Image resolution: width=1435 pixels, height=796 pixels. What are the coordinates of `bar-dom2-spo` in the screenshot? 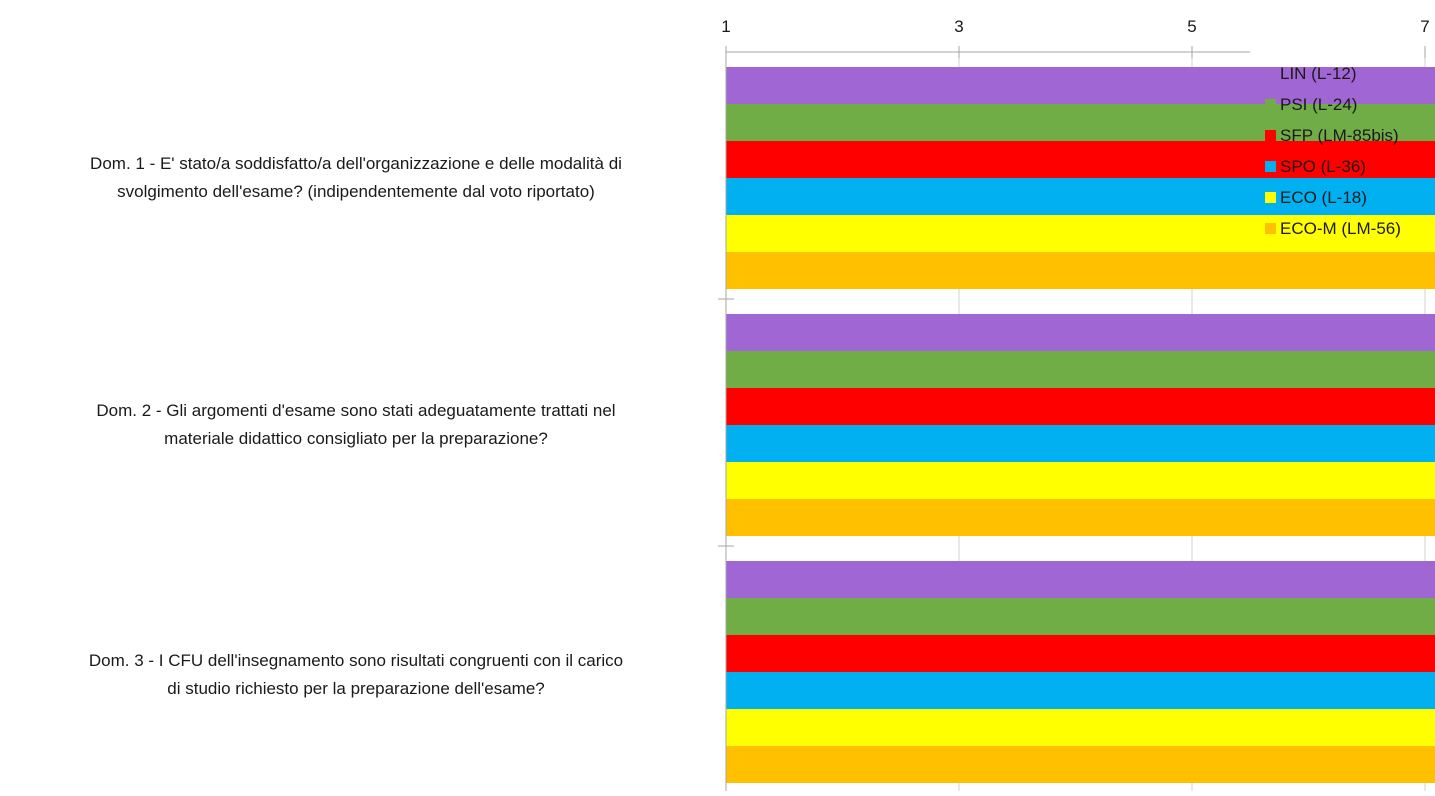 It's located at (1080, 443).